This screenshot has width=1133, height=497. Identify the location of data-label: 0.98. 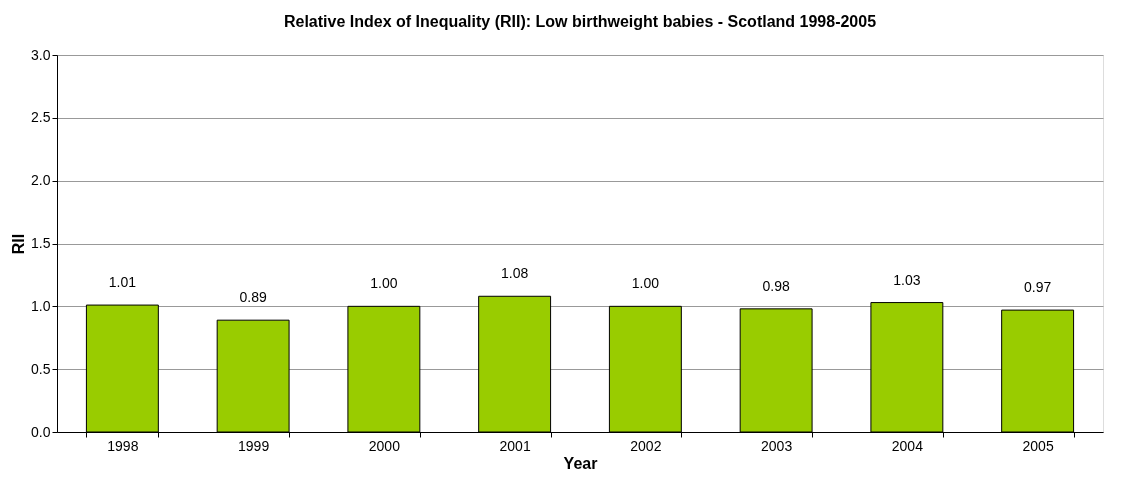
(776, 285).